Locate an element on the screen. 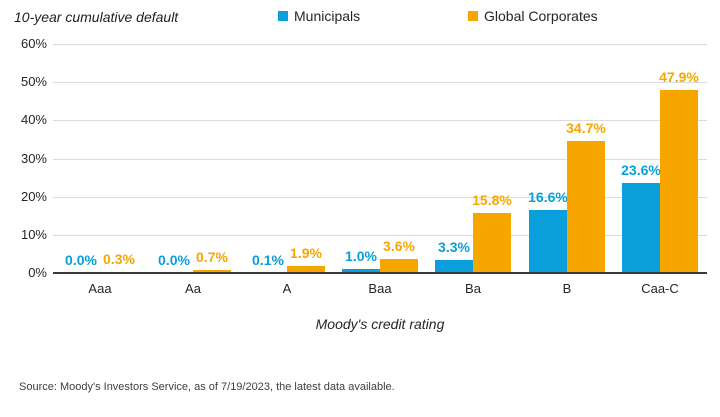 The width and height of the screenshot is (720, 417). x-axis-line is located at coordinates (380, 273).